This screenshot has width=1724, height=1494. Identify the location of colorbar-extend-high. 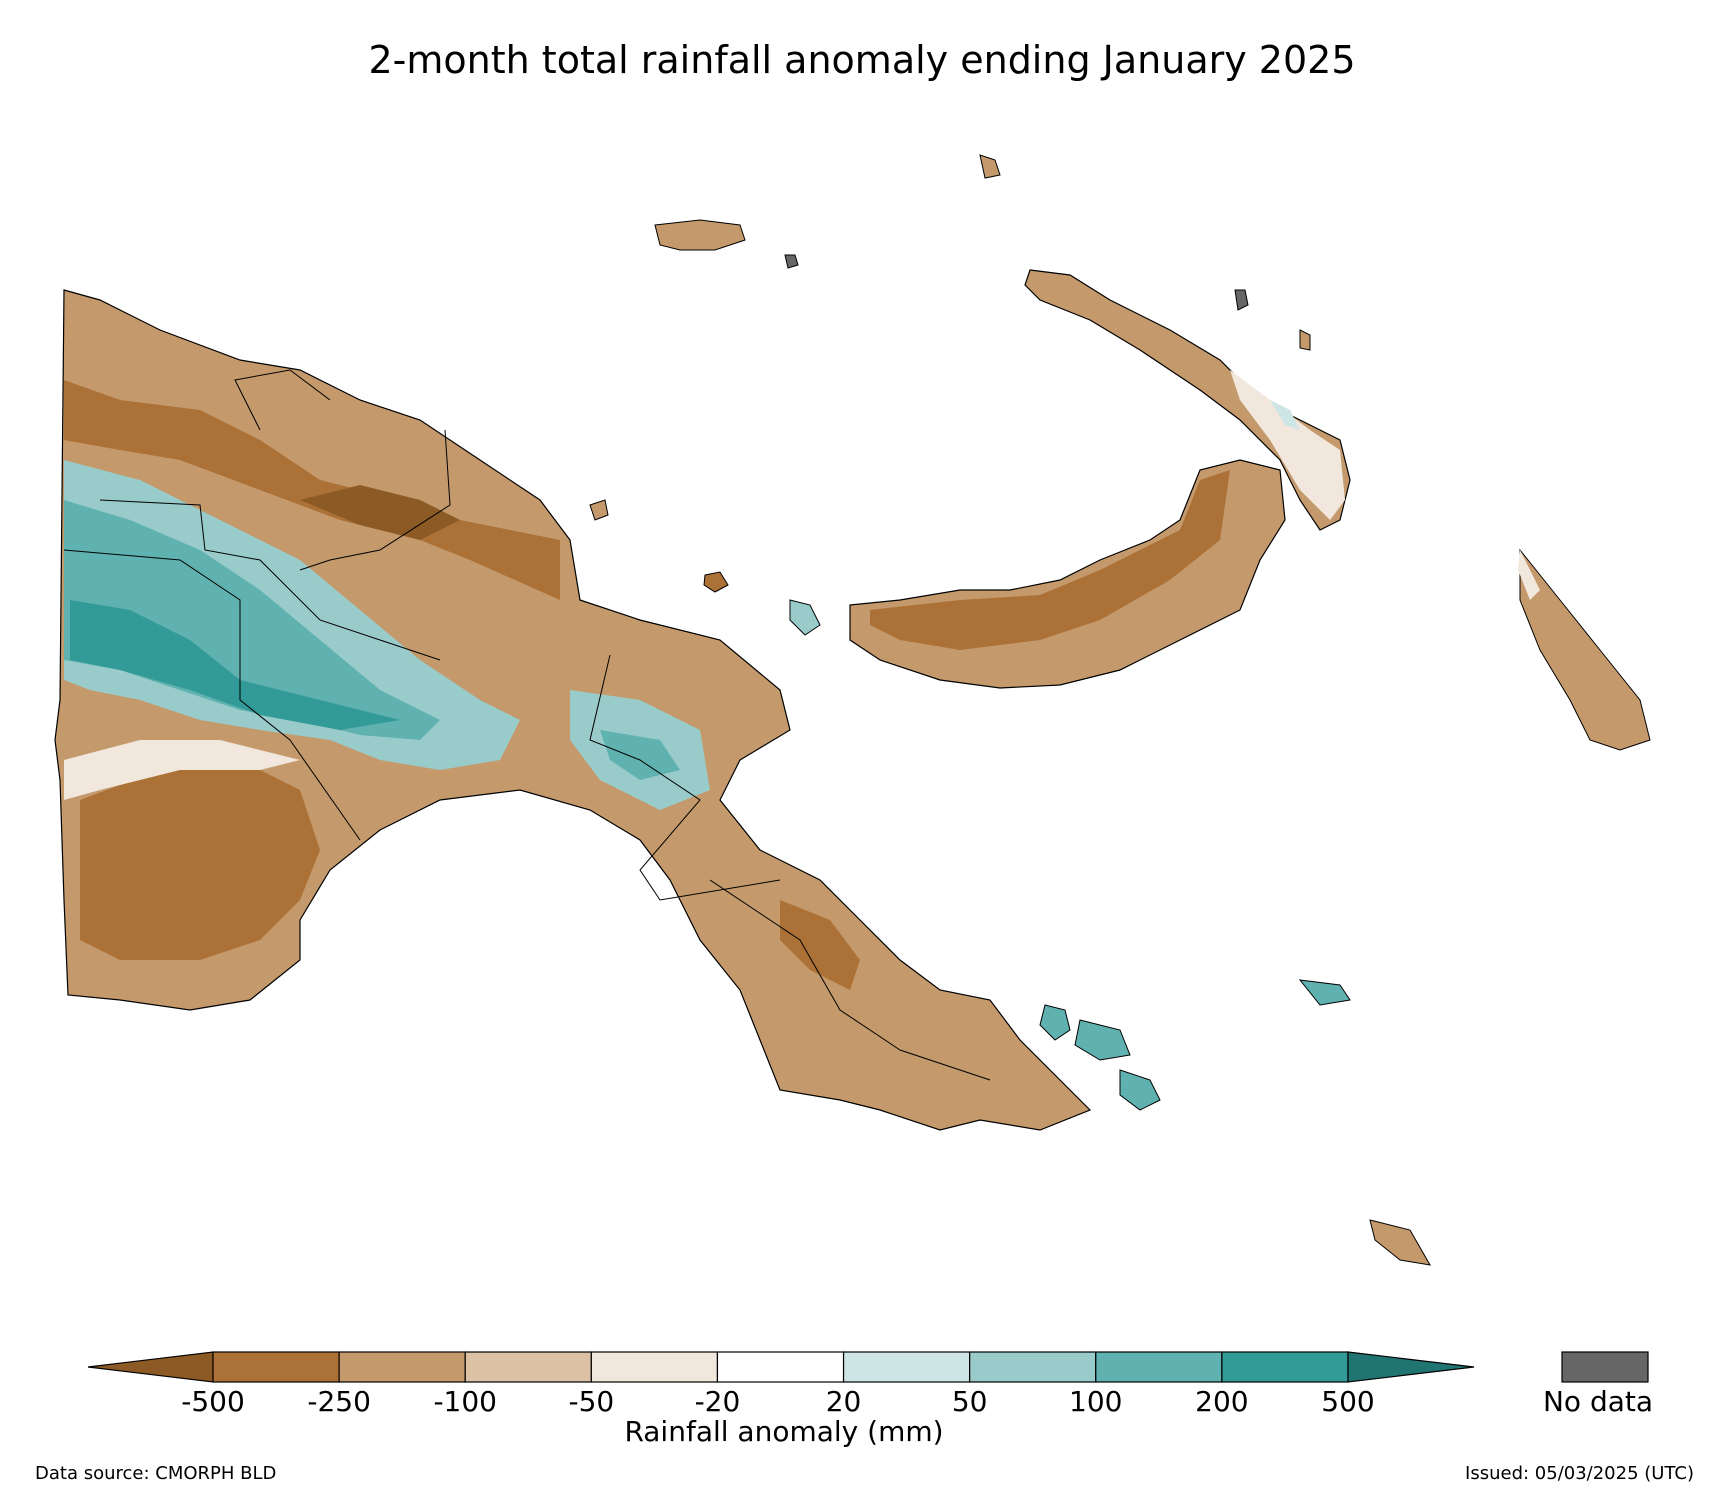
(1411, 1367).